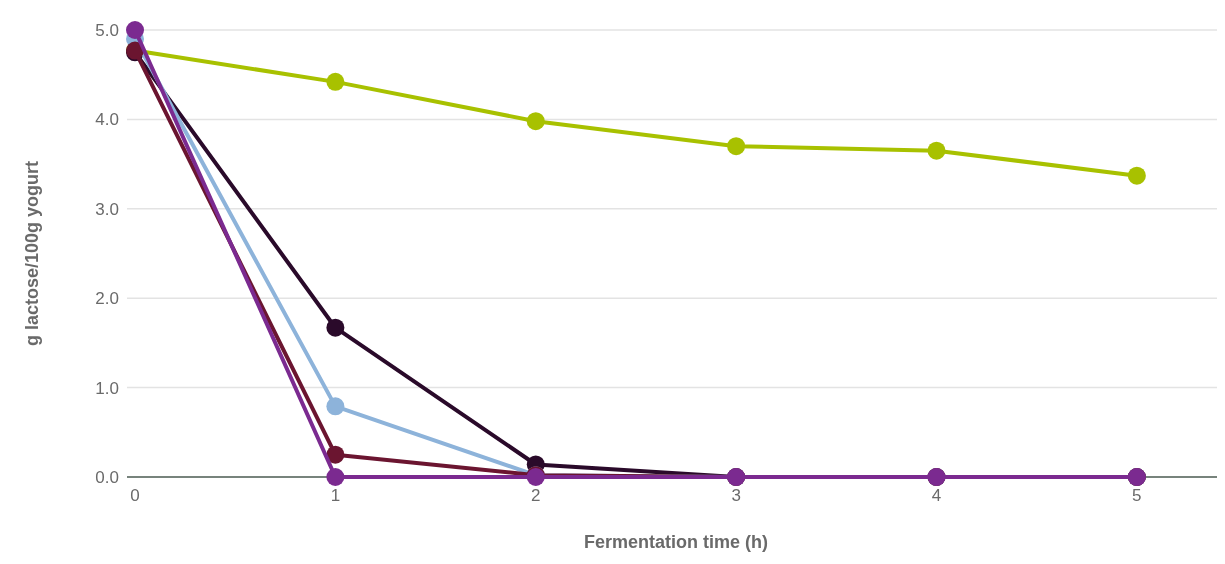 The image size is (1225, 564). Describe the element at coordinates (107, 120) in the screenshot. I see `y-tick-label: 4.0` at that location.